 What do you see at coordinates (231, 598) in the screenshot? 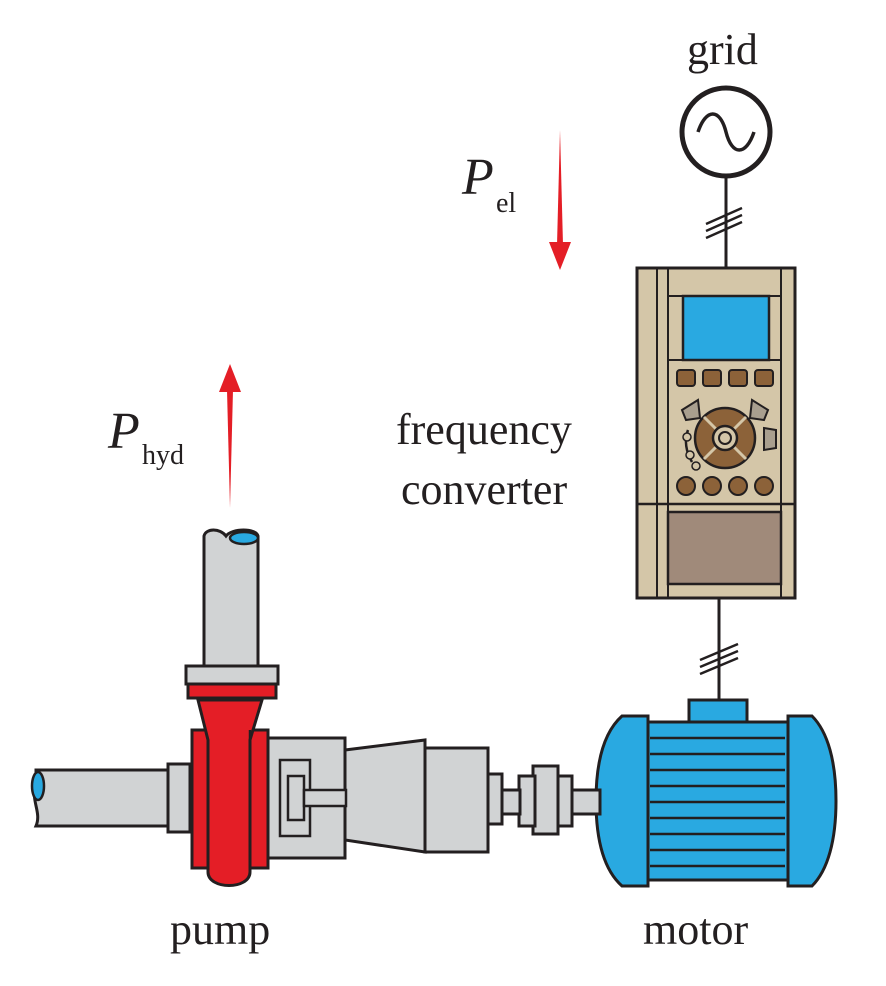
I see `discharge-pipe` at bounding box center [231, 598].